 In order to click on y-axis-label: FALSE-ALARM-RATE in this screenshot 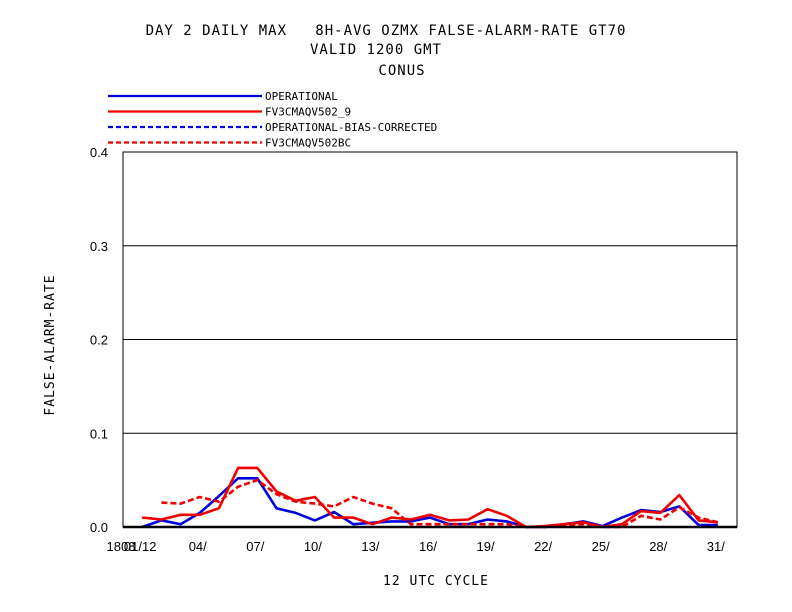, I will do `click(50, 344)`.